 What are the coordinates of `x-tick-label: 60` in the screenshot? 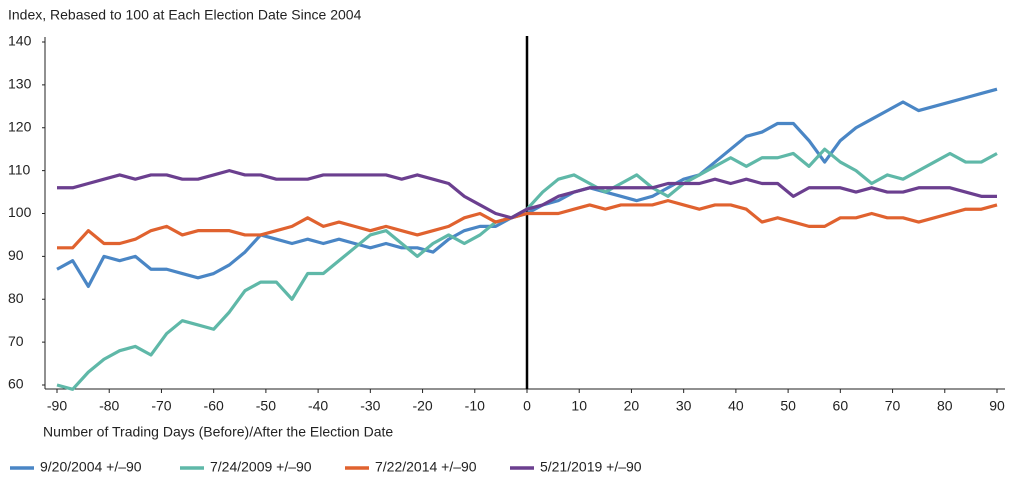 It's located at (841, 406).